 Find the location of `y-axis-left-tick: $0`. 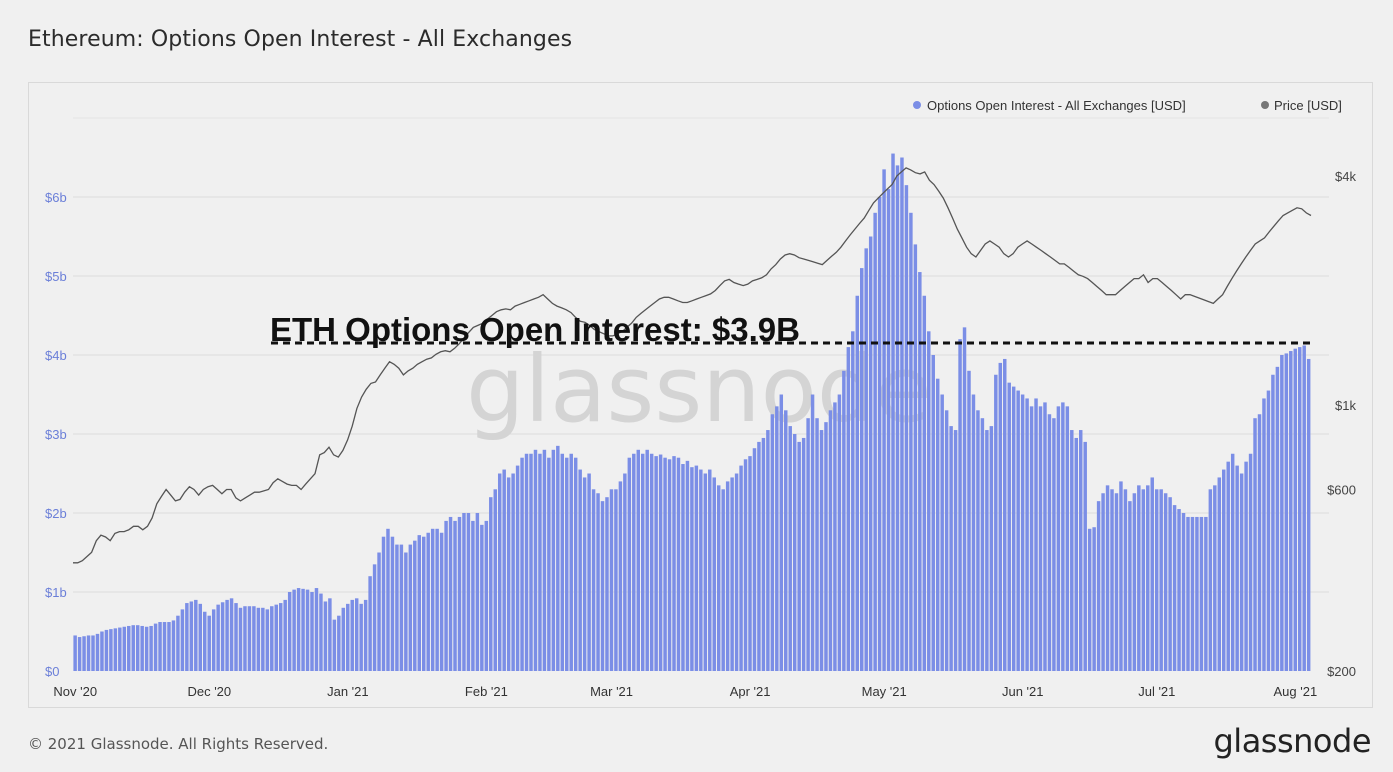

y-axis-left-tick: $0 is located at coordinates (52, 671).